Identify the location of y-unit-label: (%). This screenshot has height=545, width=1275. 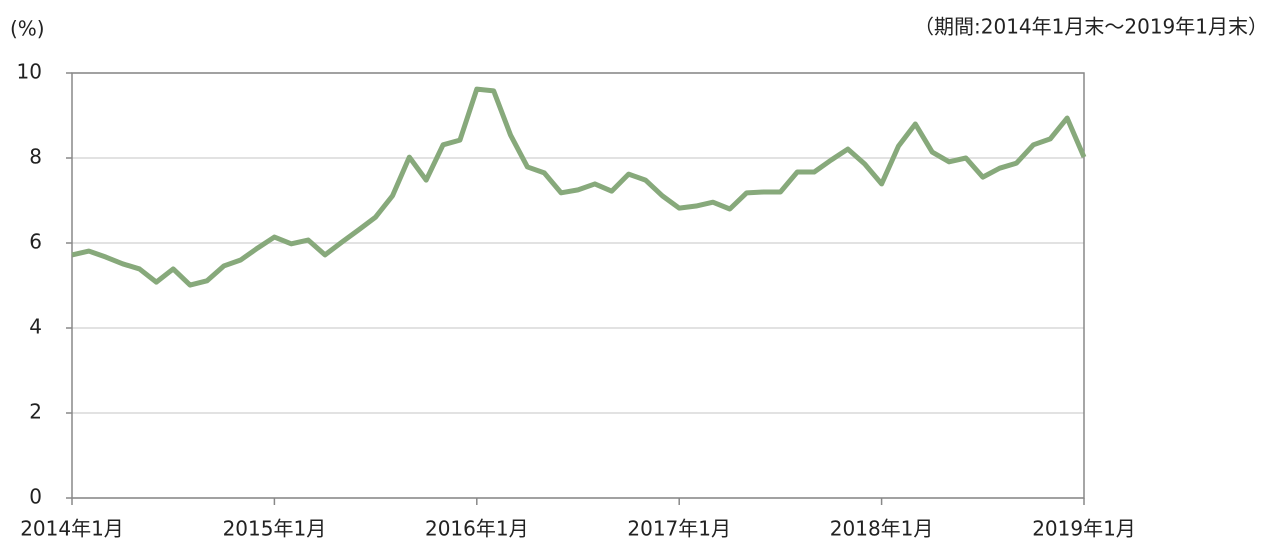
(27, 29).